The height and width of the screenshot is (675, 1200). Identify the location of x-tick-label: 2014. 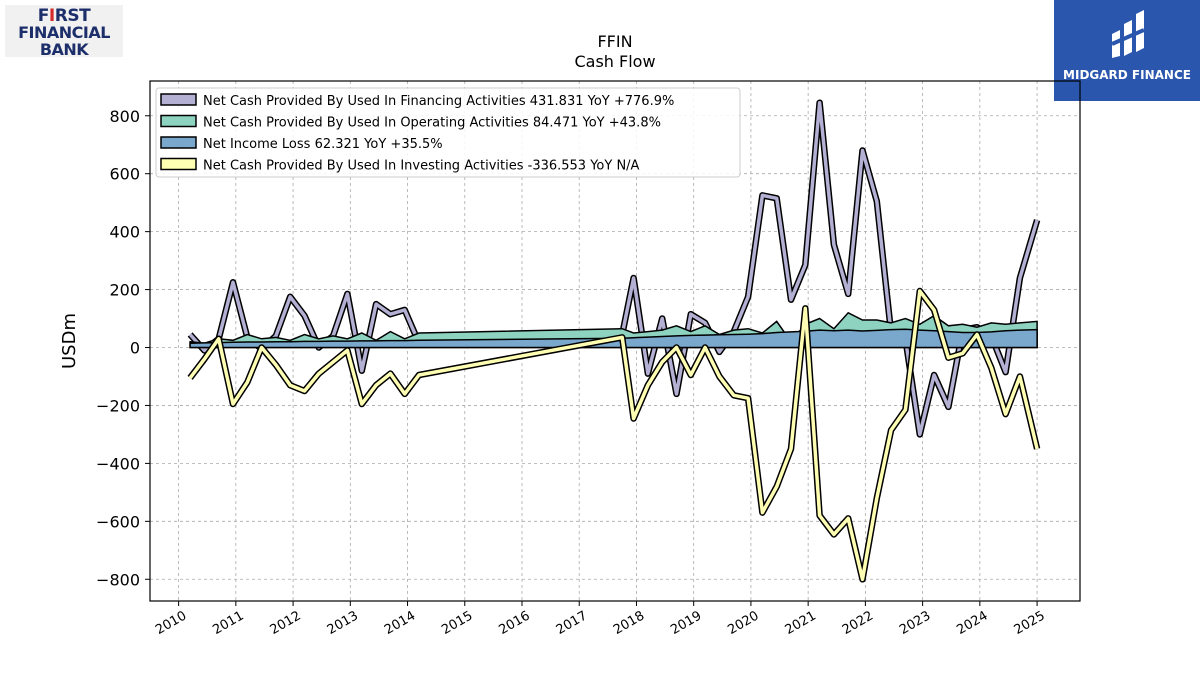
(400, 623).